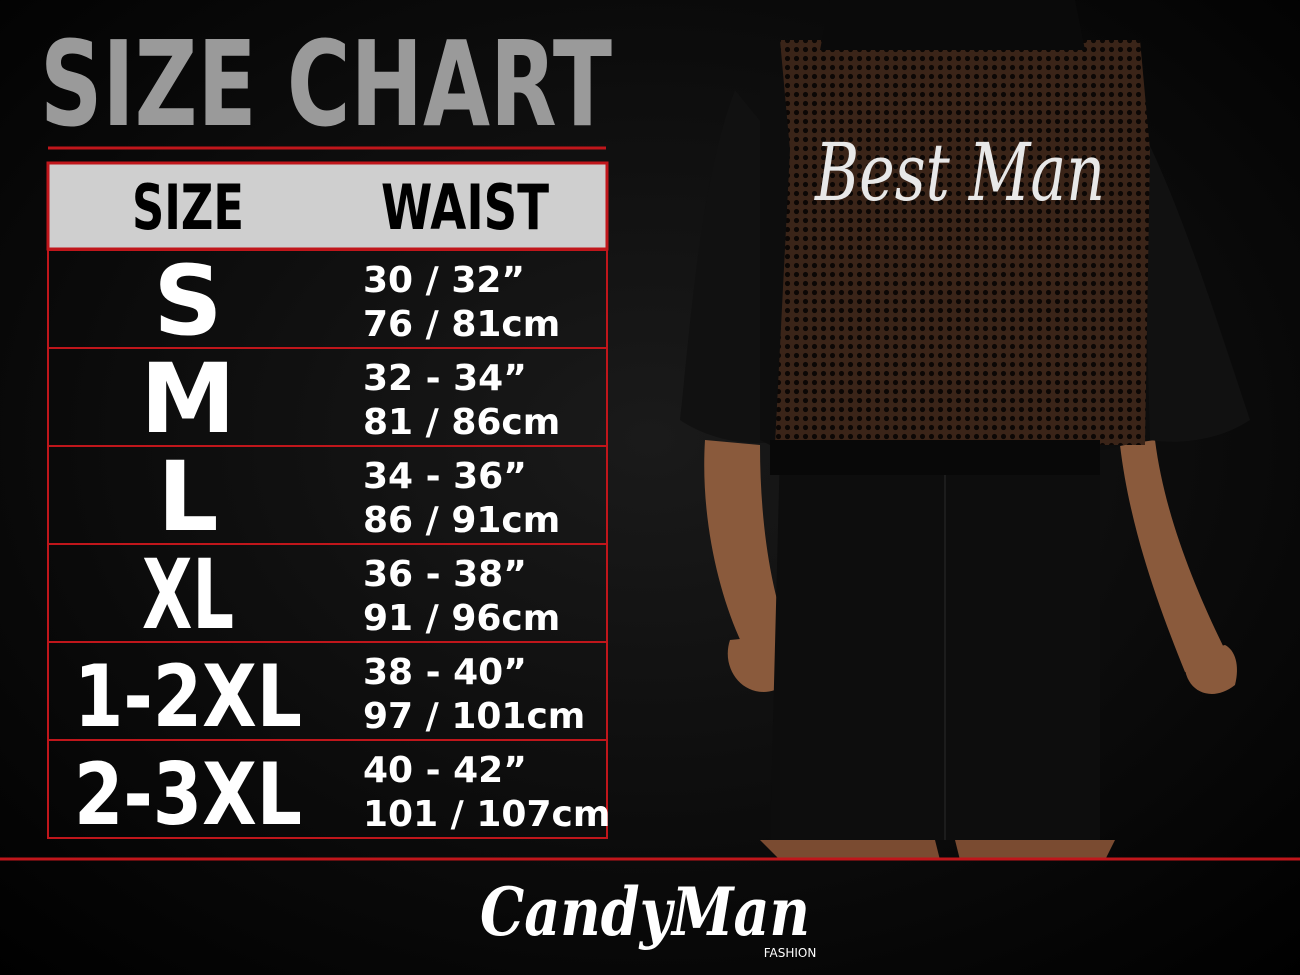 The height and width of the screenshot is (975, 1300). What do you see at coordinates (188, 207) in the screenshot?
I see `column-header: SIZE` at bounding box center [188, 207].